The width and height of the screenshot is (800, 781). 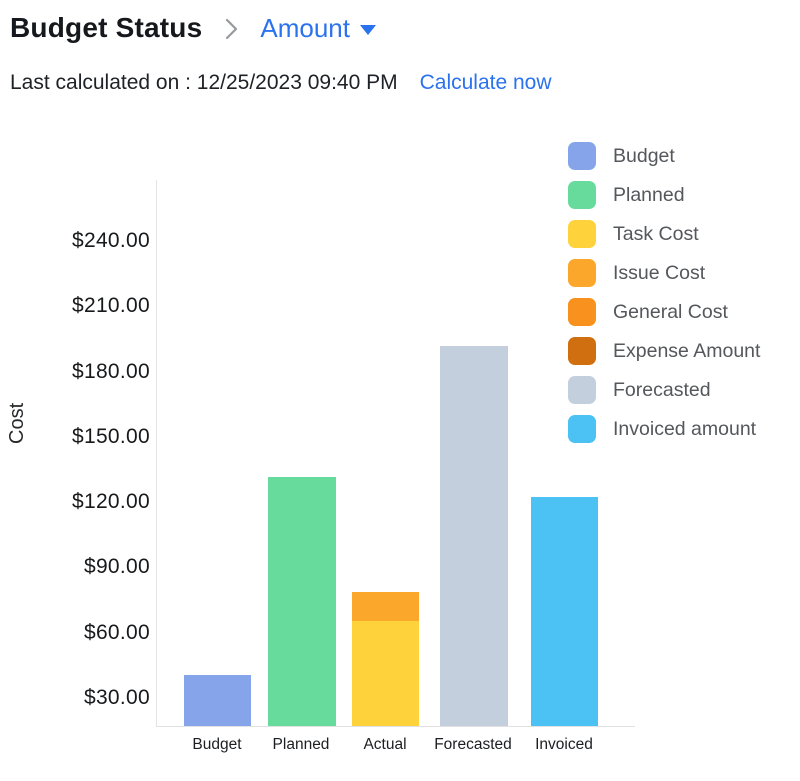 I want to click on y-tick-label: $60.00, so click(x=116, y=632).